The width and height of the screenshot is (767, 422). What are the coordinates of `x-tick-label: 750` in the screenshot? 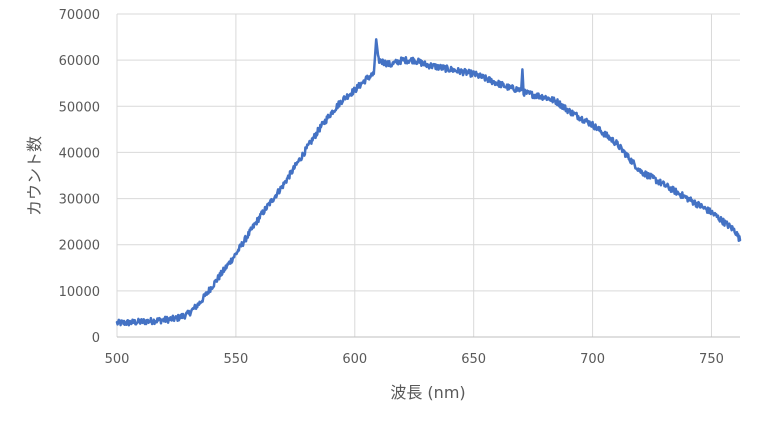 It's located at (711, 359).